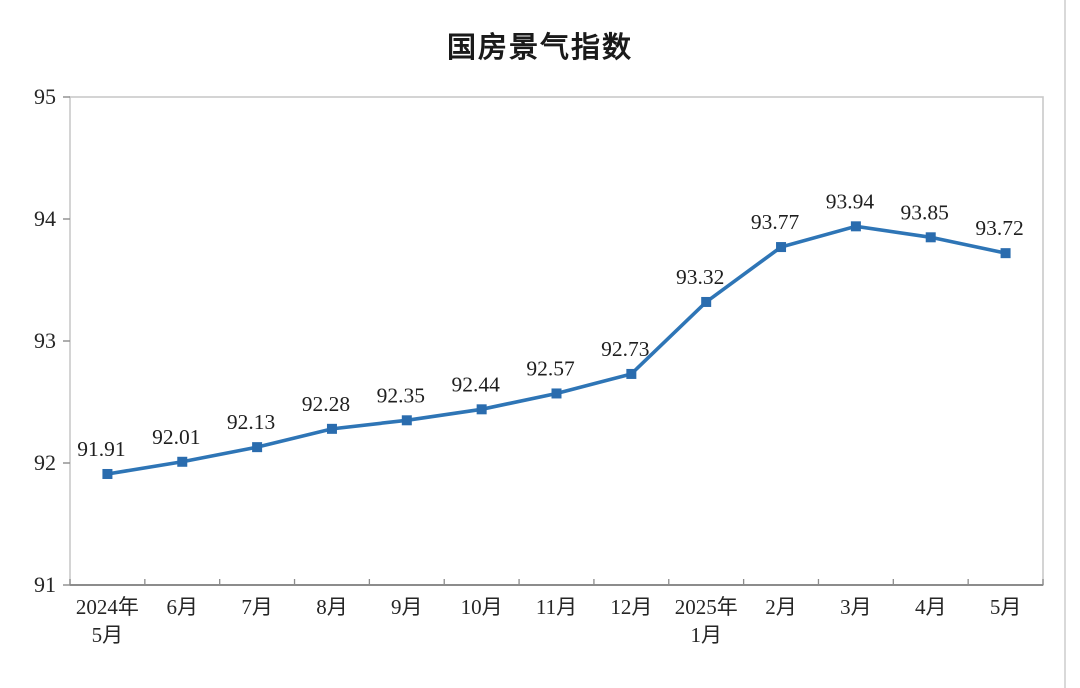 The width and height of the screenshot is (1080, 688). What do you see at coordinates (332, 607) in the screenshot?
I see `x-axis-tick-label: 8月` at bounding box center [332, 607].